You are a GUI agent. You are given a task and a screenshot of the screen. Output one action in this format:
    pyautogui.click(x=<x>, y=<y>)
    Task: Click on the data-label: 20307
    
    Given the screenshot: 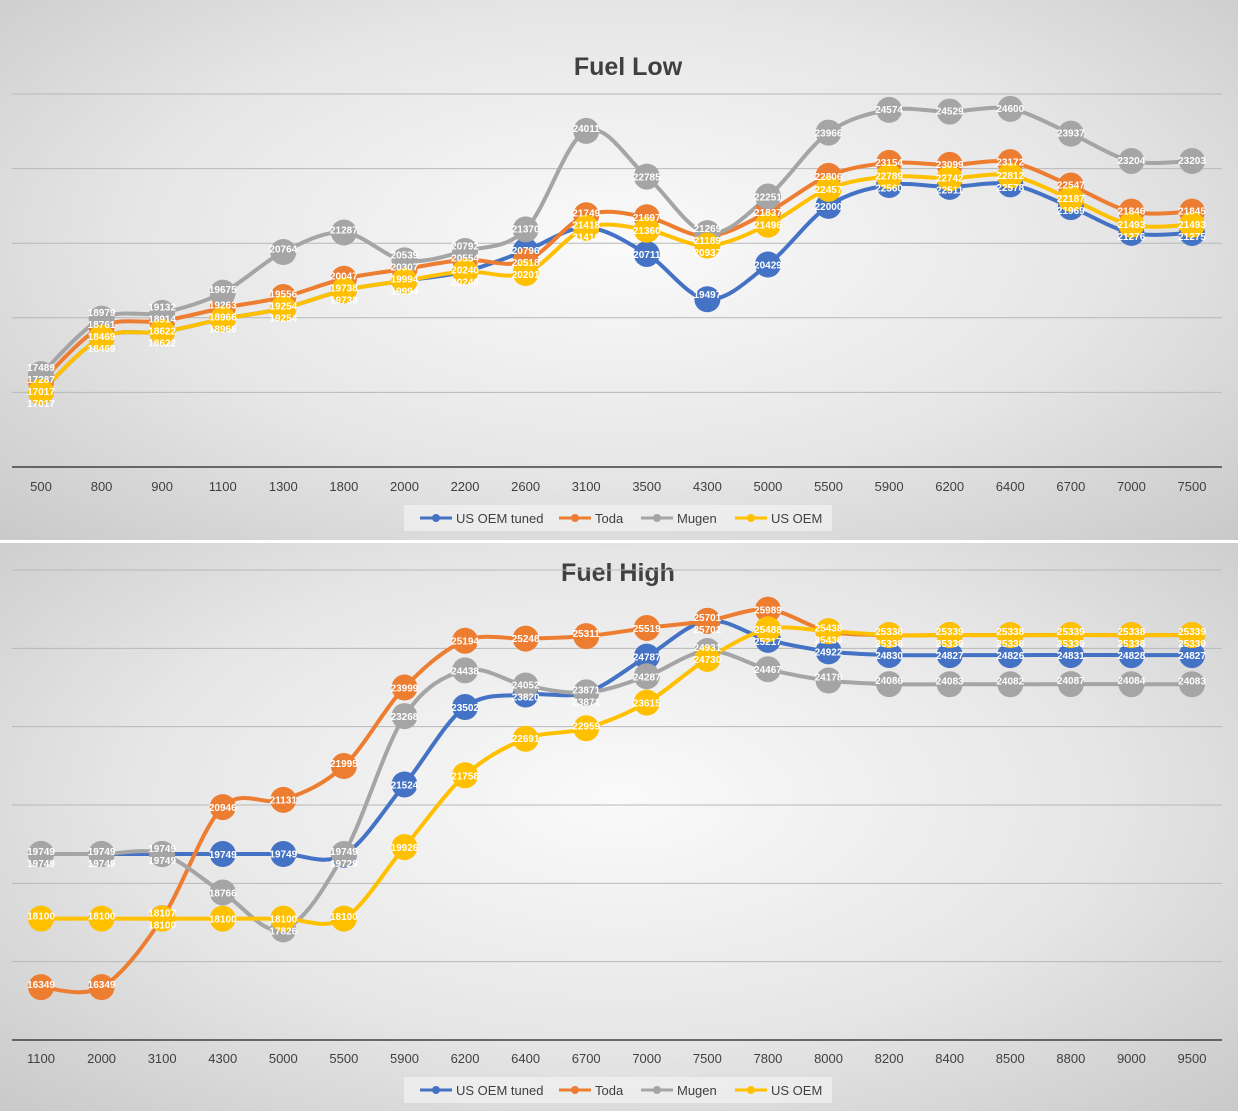 What is the action you would take?
    pyautogui.click(x=405, y=268)
    